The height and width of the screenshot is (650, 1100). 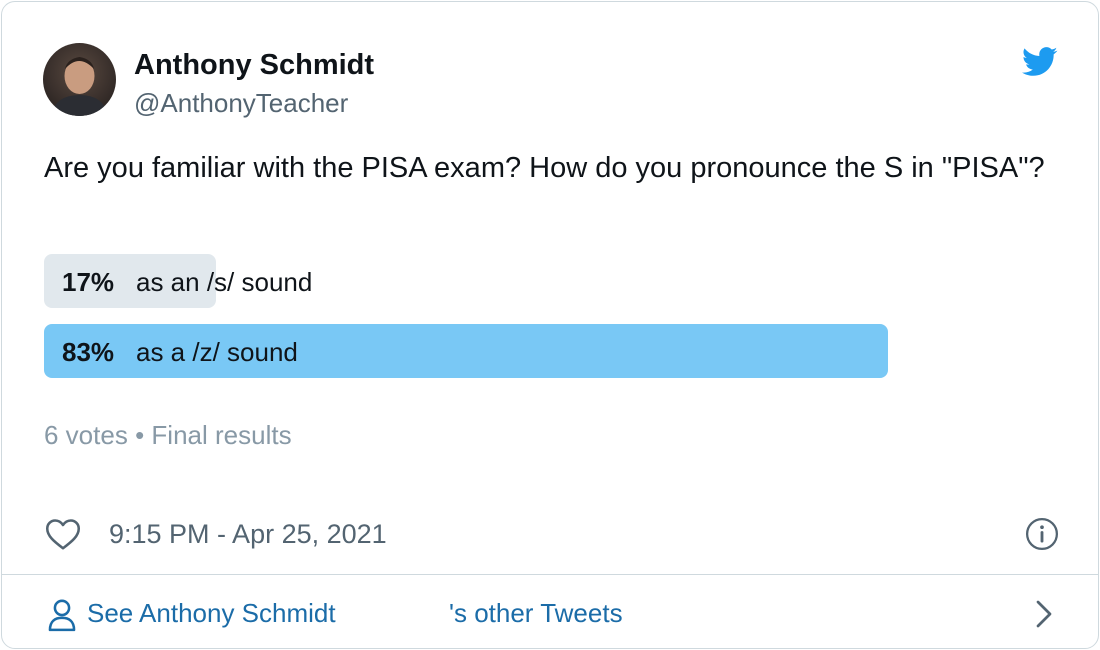 What do you see at coordinates (1040, 62) in the screenshot?
I see `twitter-bird-icon` at bounding box center [1040, 62].